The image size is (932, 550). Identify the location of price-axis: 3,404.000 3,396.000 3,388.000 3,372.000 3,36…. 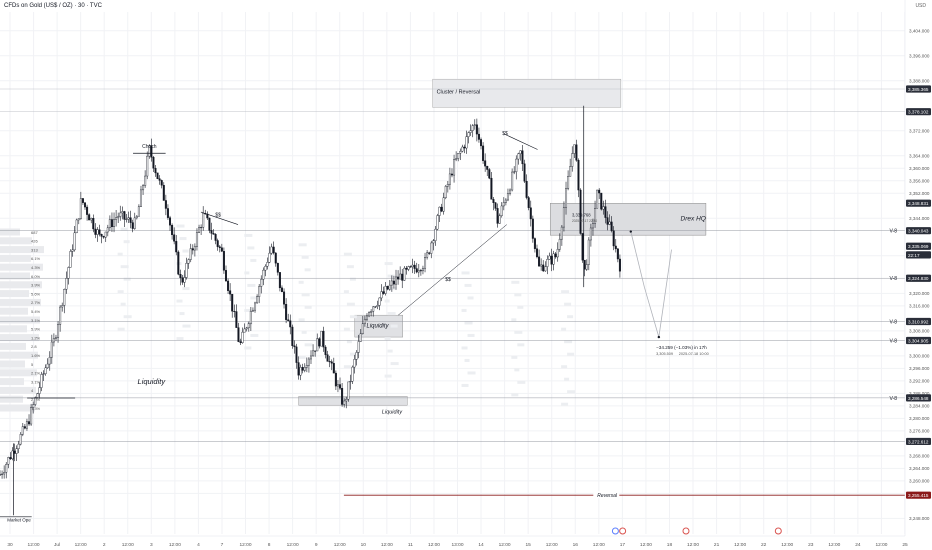
(918, 275).